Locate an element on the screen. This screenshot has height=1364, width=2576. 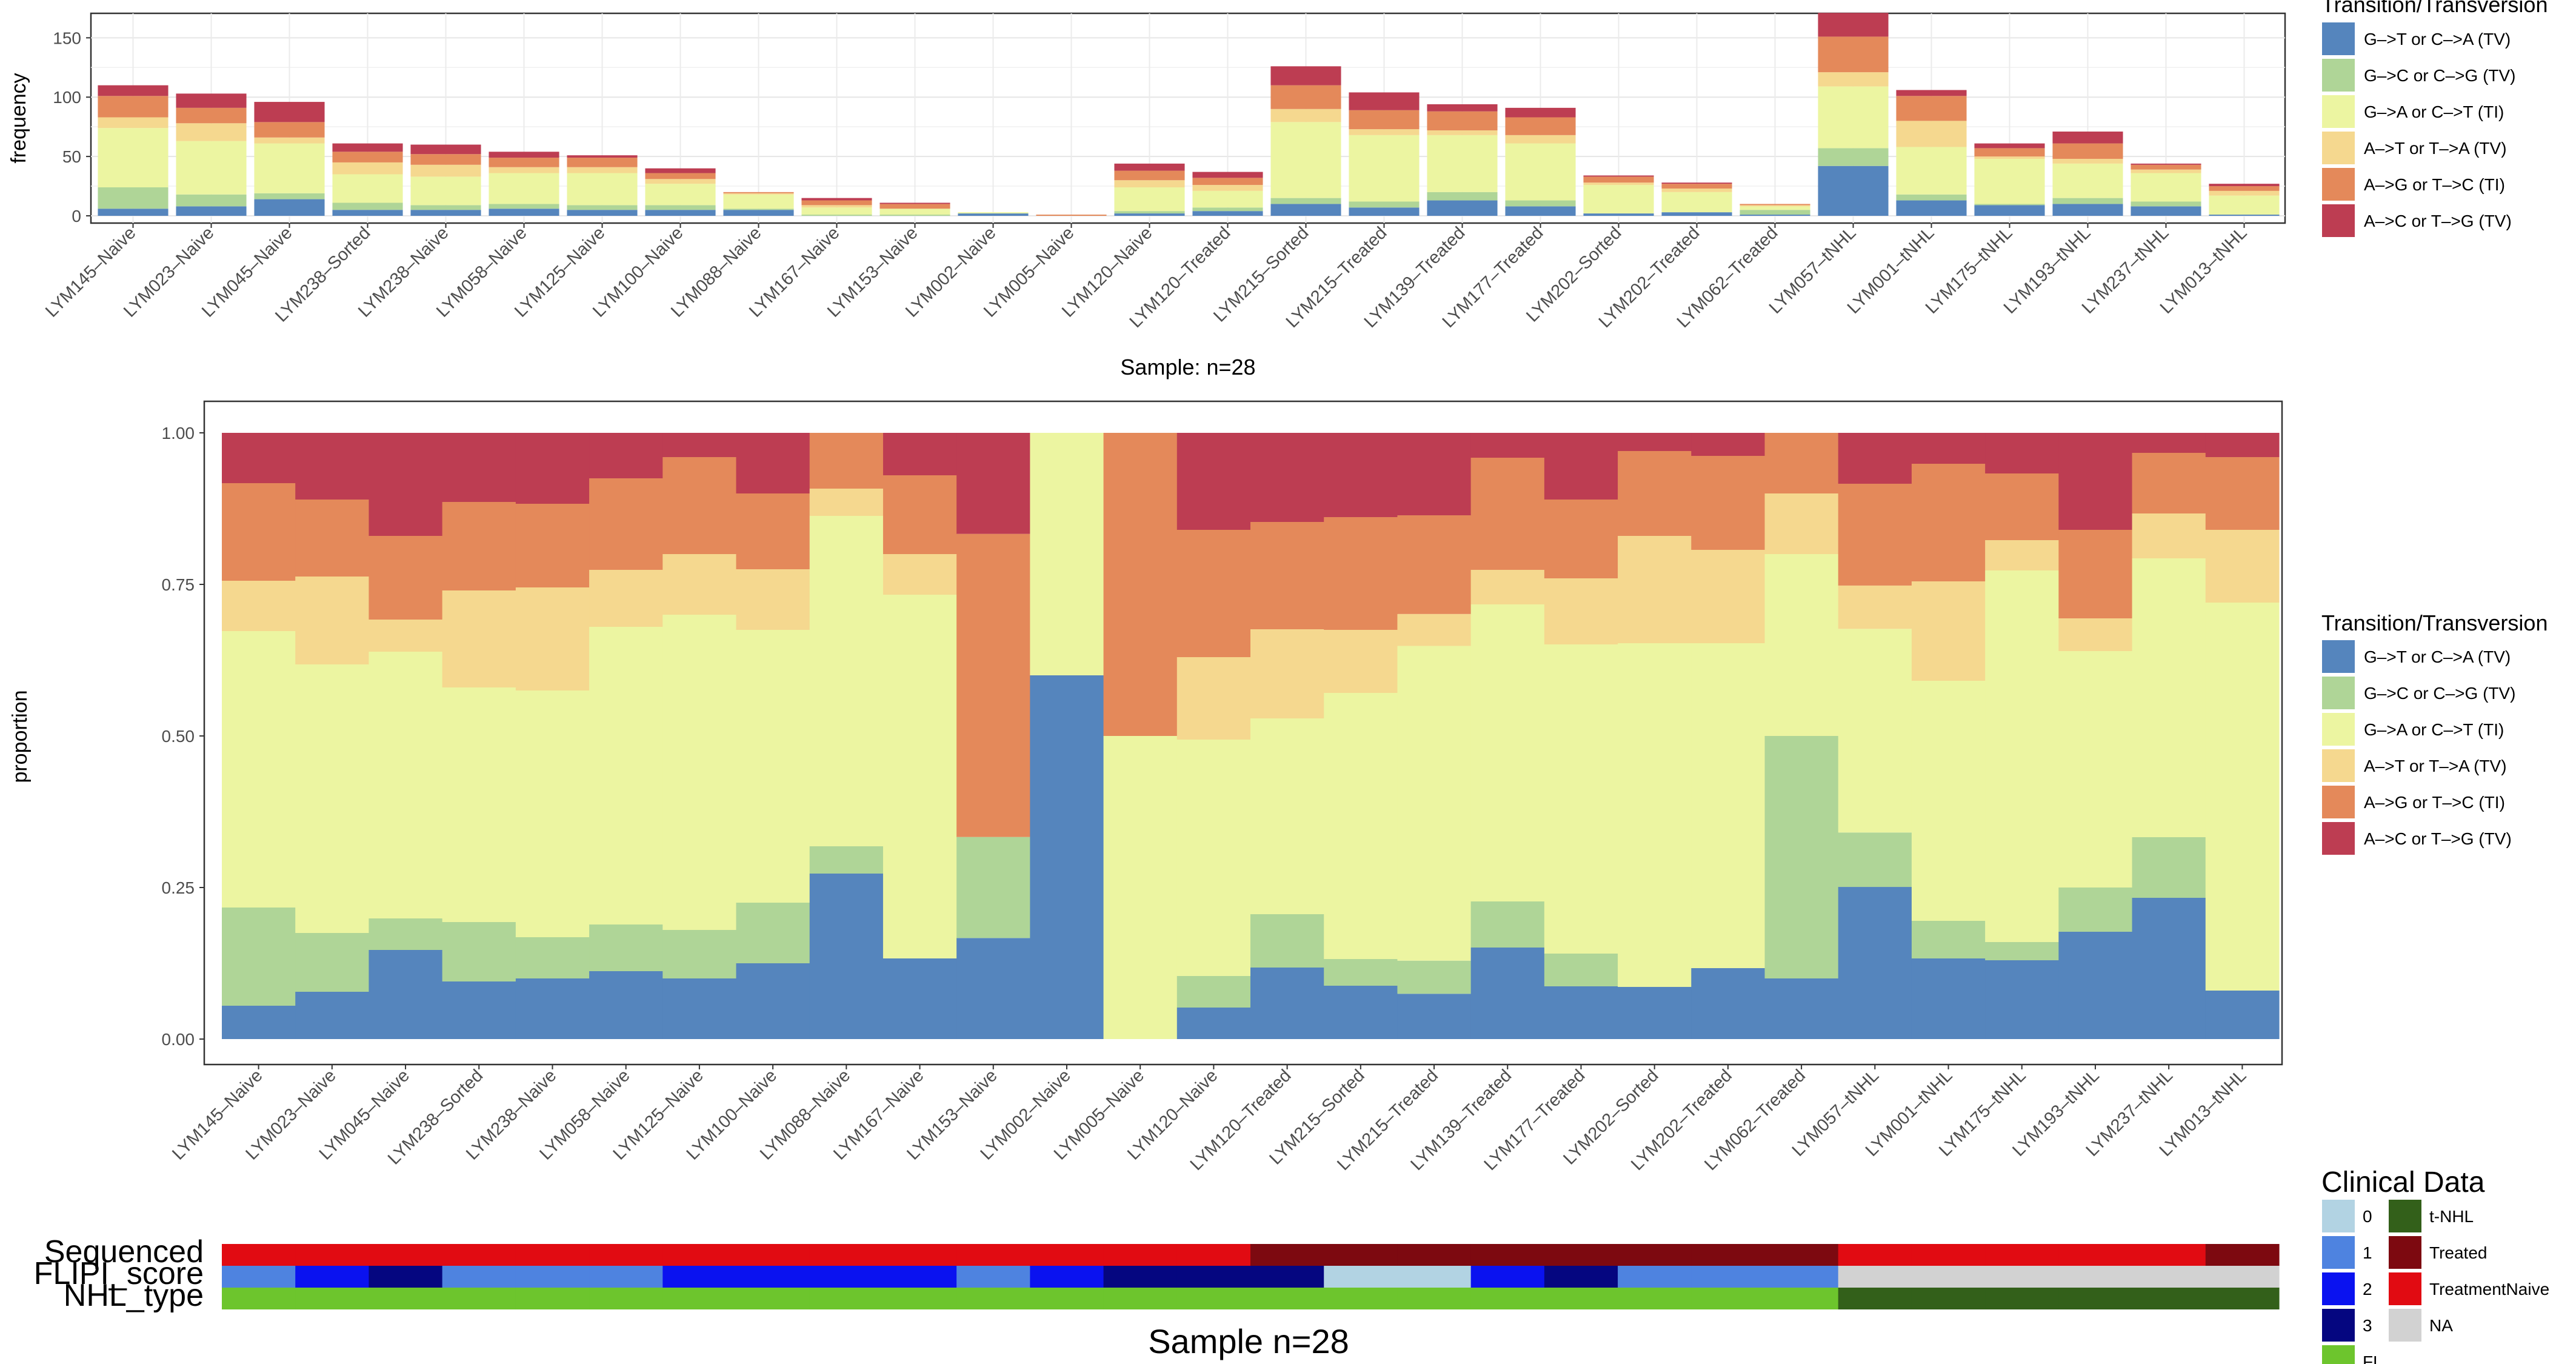
legend-clinical-label: 2 is located at coordinates (2367, 1289).